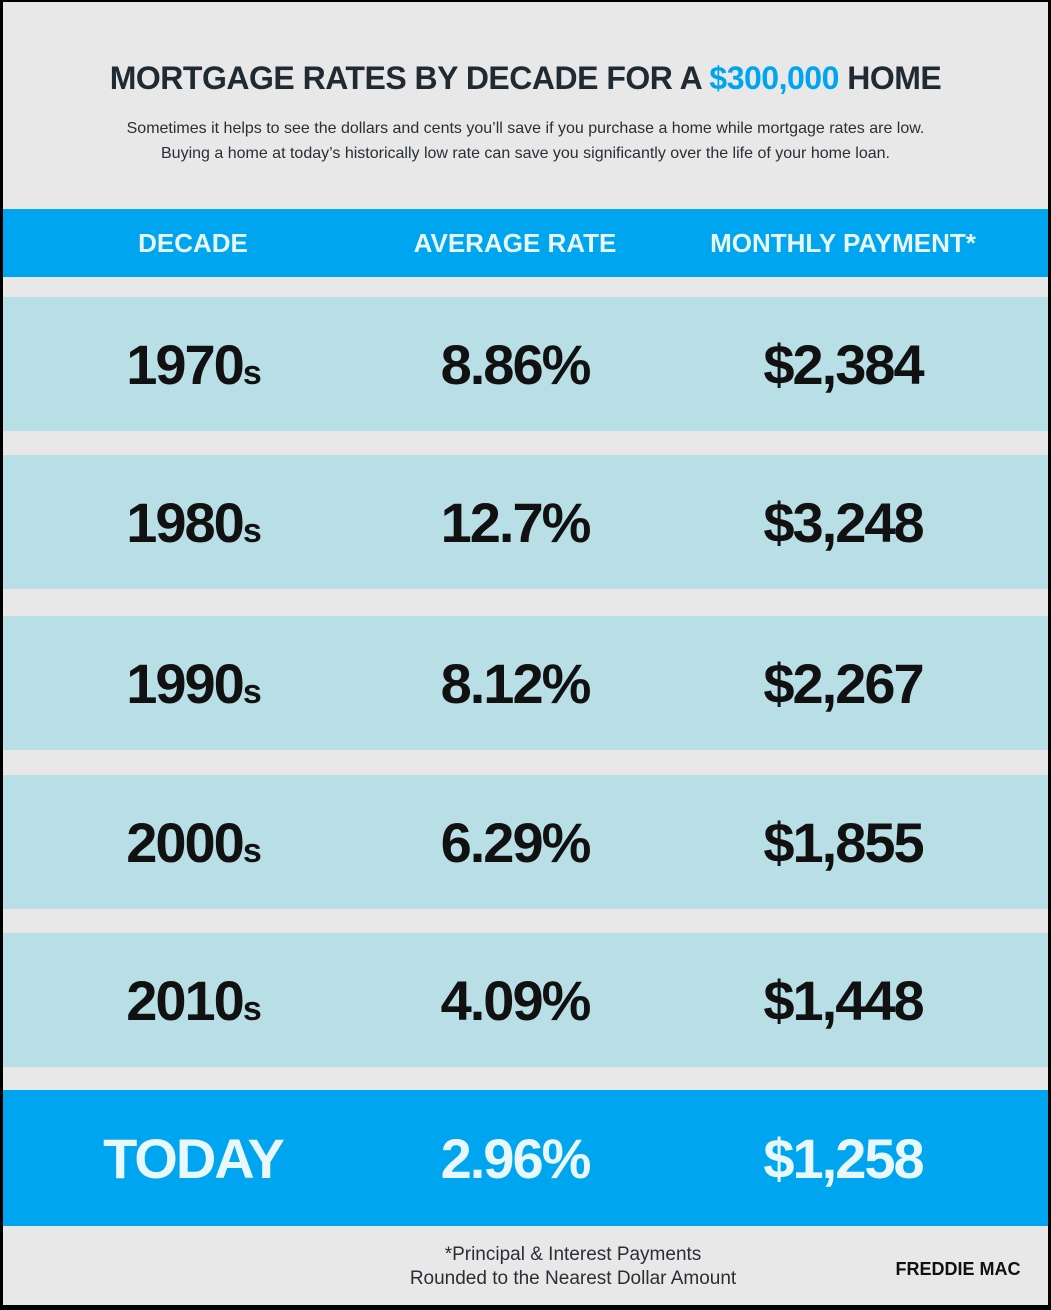 The image size is (1051, 1310). I want to click on footnote-line-2: Rounded to the Nearest Dollar Amount, so click(573, 1278).